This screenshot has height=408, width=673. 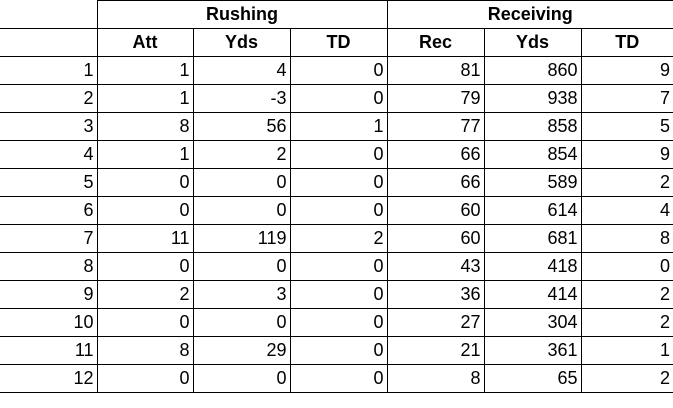 What do you see at coordinates (532, 294) in the screenshot?
I see `rec-yds-cell: 414` at bounding box center [532, 294].